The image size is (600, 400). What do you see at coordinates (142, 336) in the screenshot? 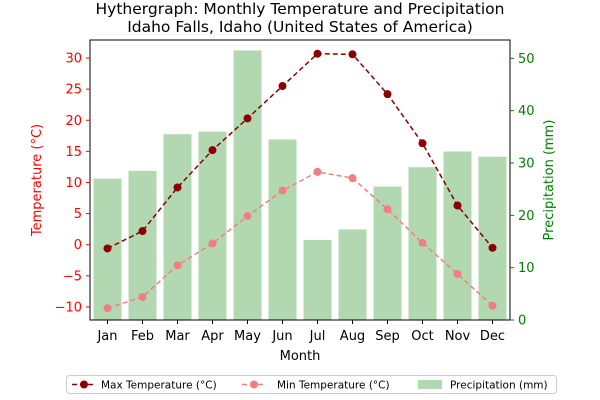
I see `x-tick-label-feb: Feb` at bounding box center [142, 336].